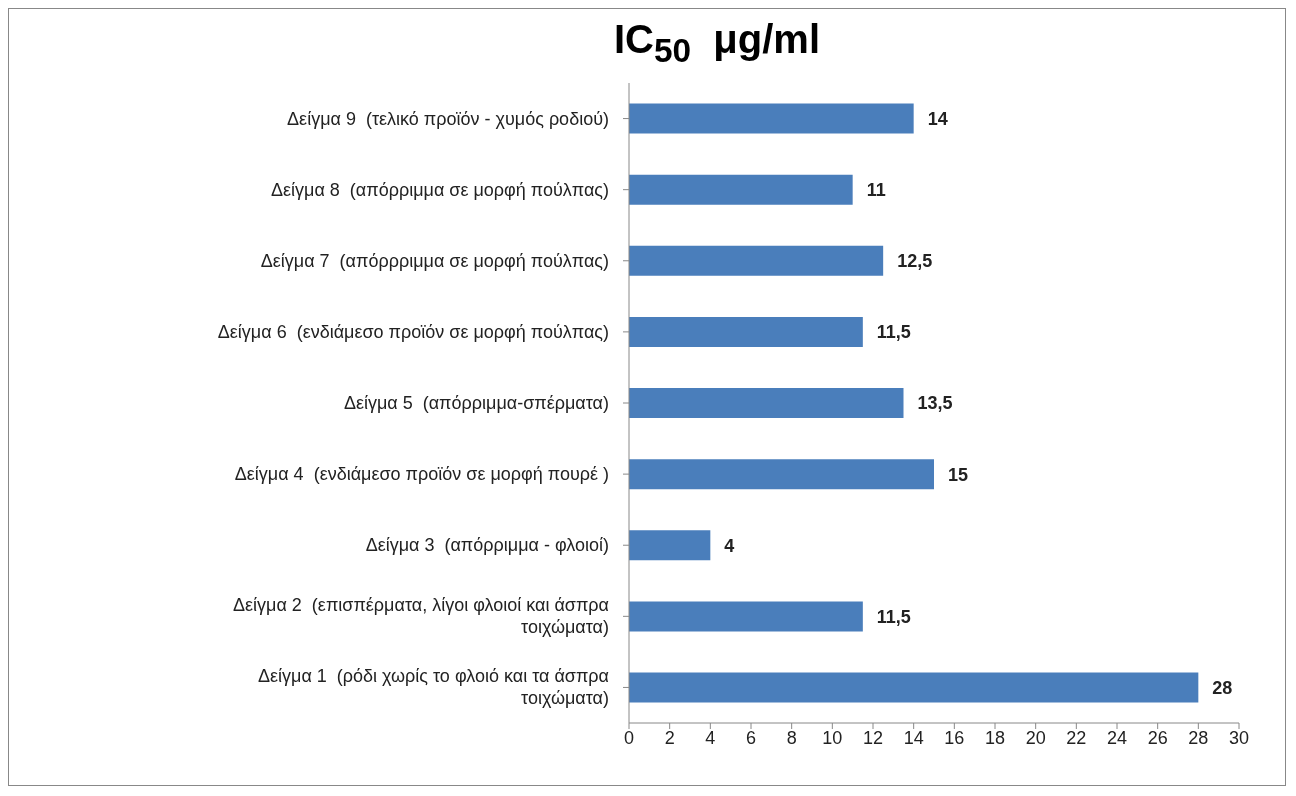 The image size is (1296, 796). Describe the element at coordinates (873, 737) in the screenshot. I see `x-tick-label: 12` at that location.